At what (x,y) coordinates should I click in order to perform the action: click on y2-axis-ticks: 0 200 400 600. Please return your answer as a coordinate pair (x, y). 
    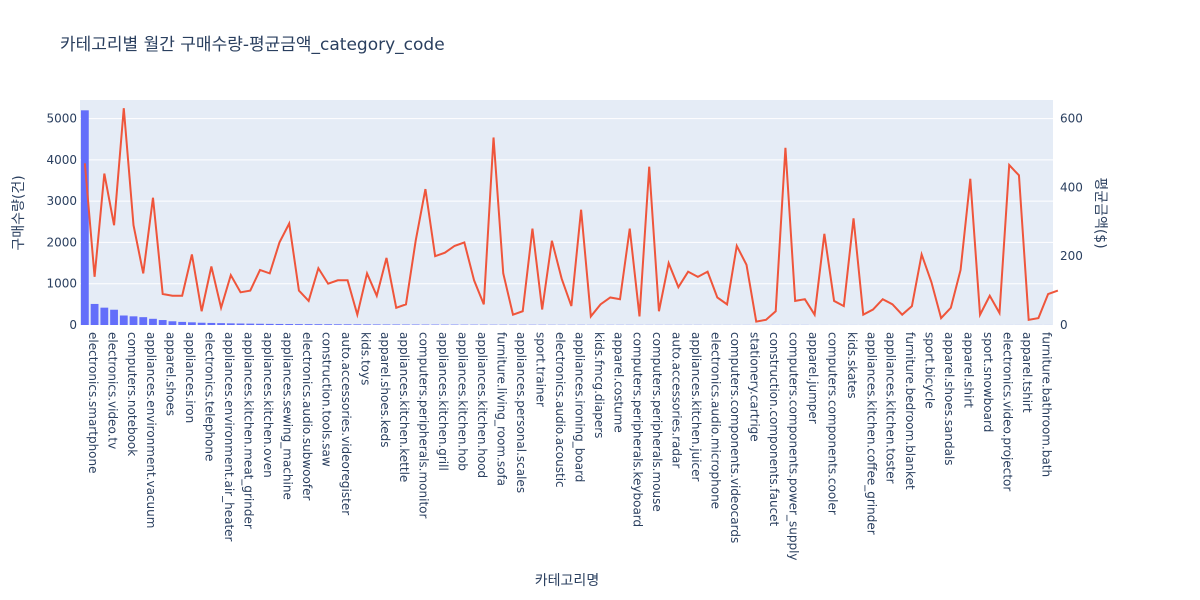
    Looking at the image, I should click on (1071, 222).